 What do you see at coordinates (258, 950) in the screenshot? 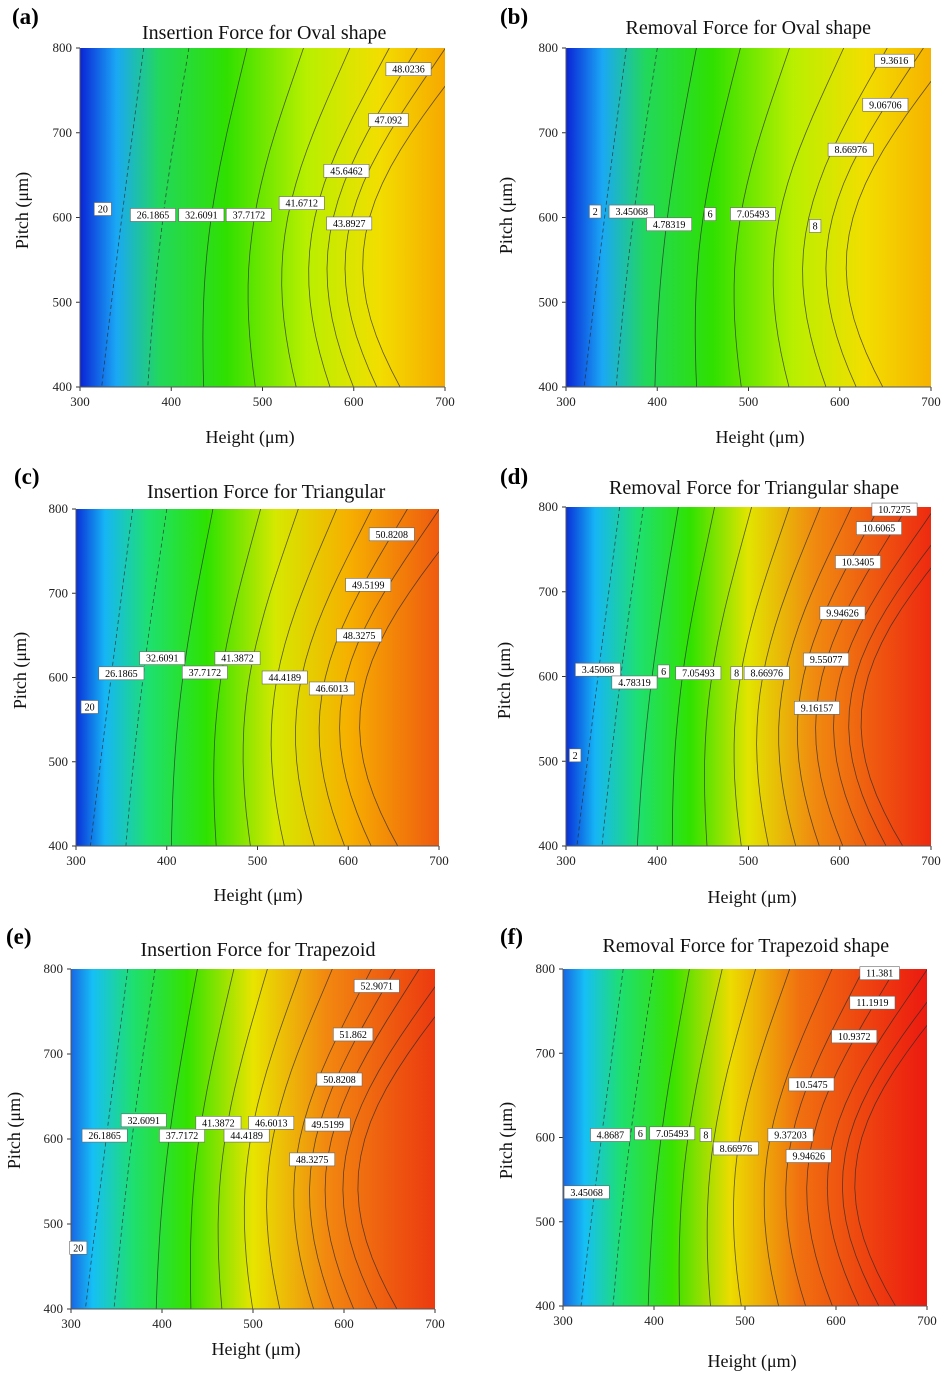
I see `chart-title: Insertion Force for Trapezoid` at bounding box center [258, 950].